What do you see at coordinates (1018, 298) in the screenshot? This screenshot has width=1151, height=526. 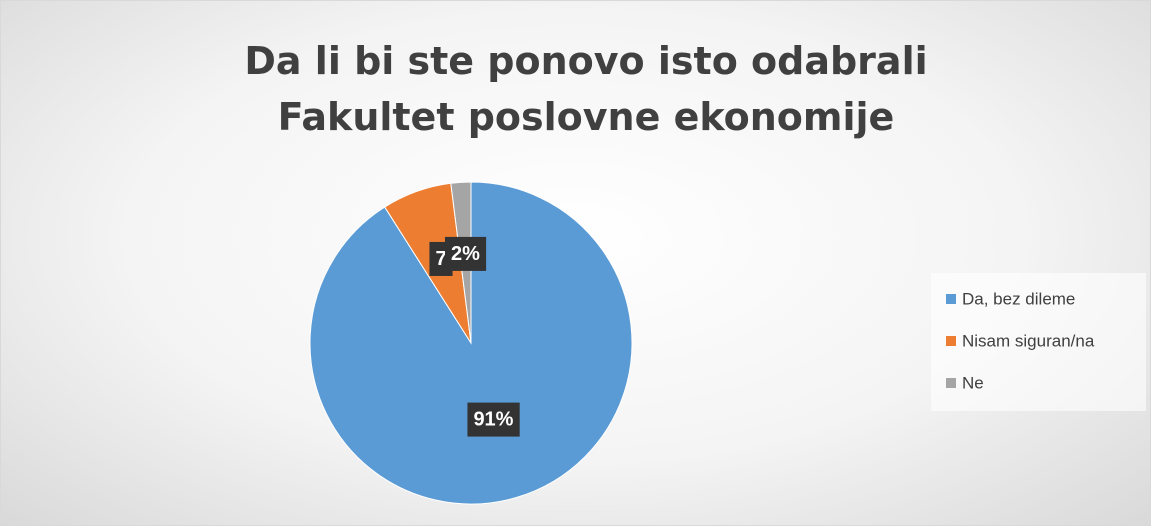 I see `legend-label: Da, bez dileme` at bounding box center [1018, 298].